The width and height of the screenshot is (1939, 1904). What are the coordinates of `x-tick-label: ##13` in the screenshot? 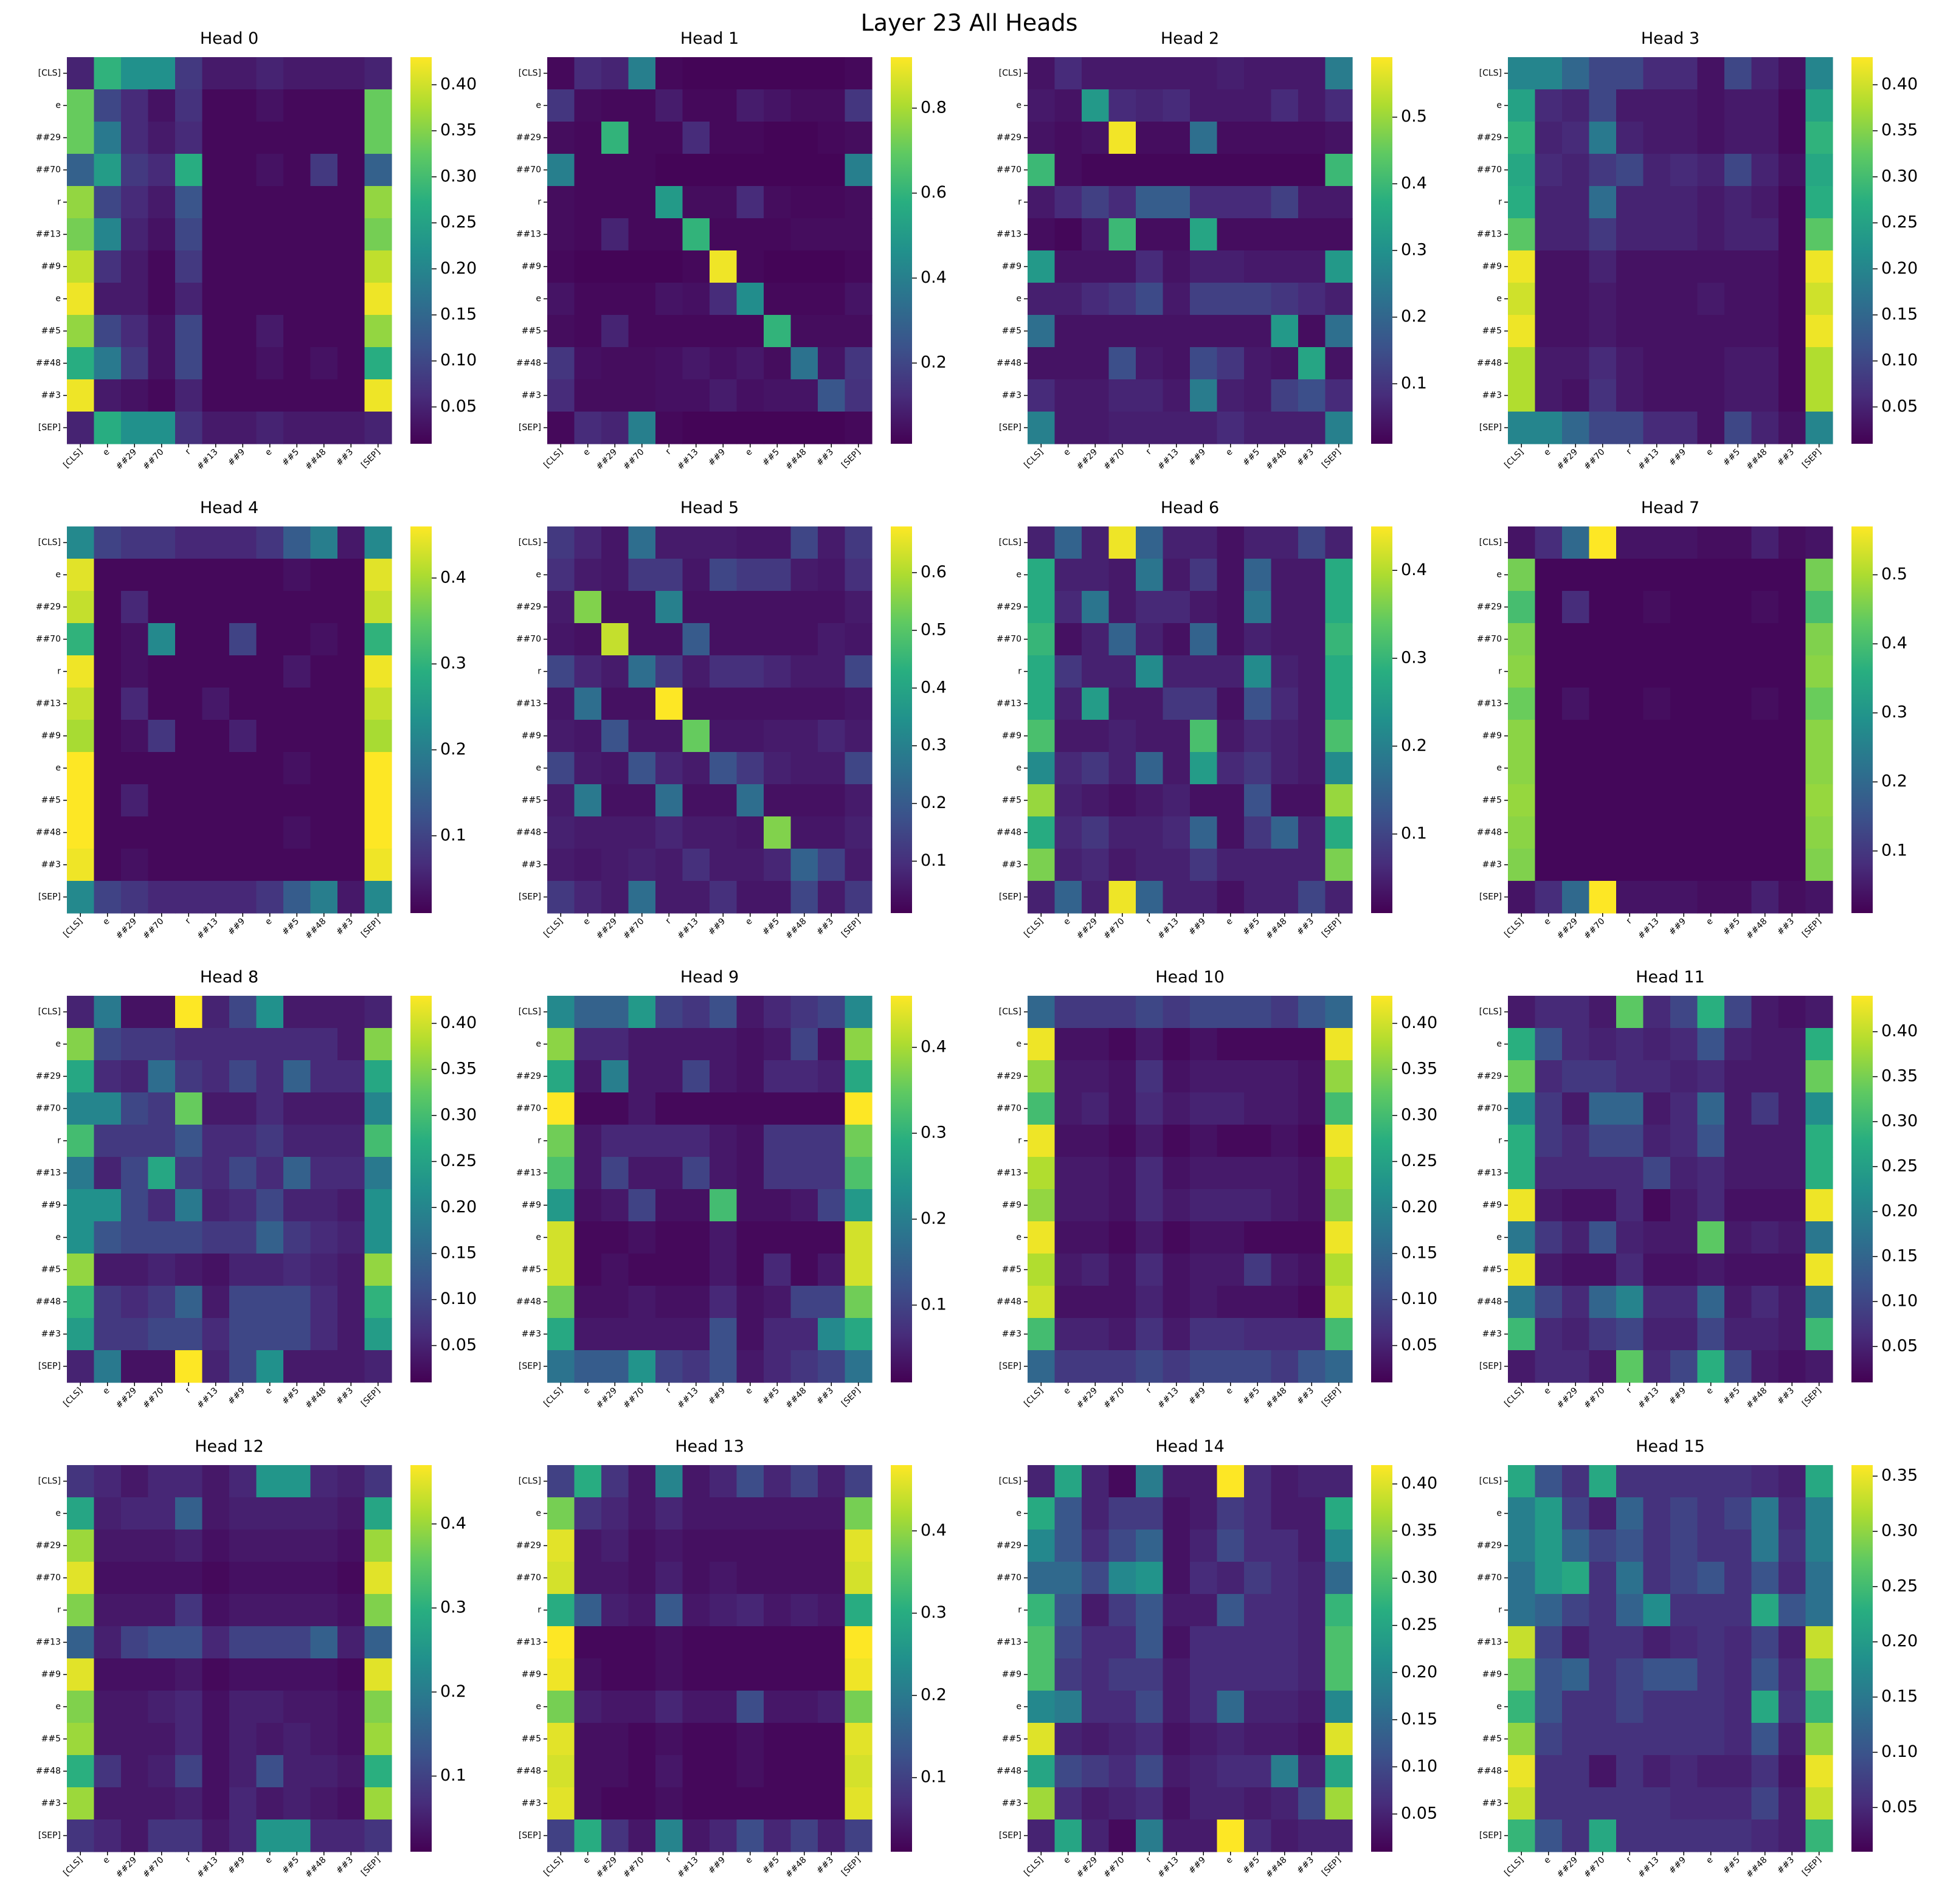 It's located at (688, 1398).